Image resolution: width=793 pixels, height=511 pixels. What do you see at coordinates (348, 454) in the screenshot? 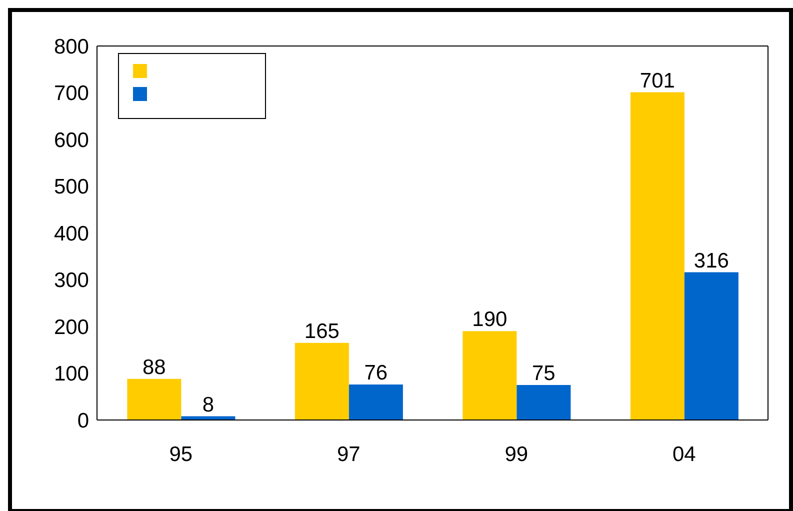
I see `x-tick-label: 97` at bounding box center [348, 454].